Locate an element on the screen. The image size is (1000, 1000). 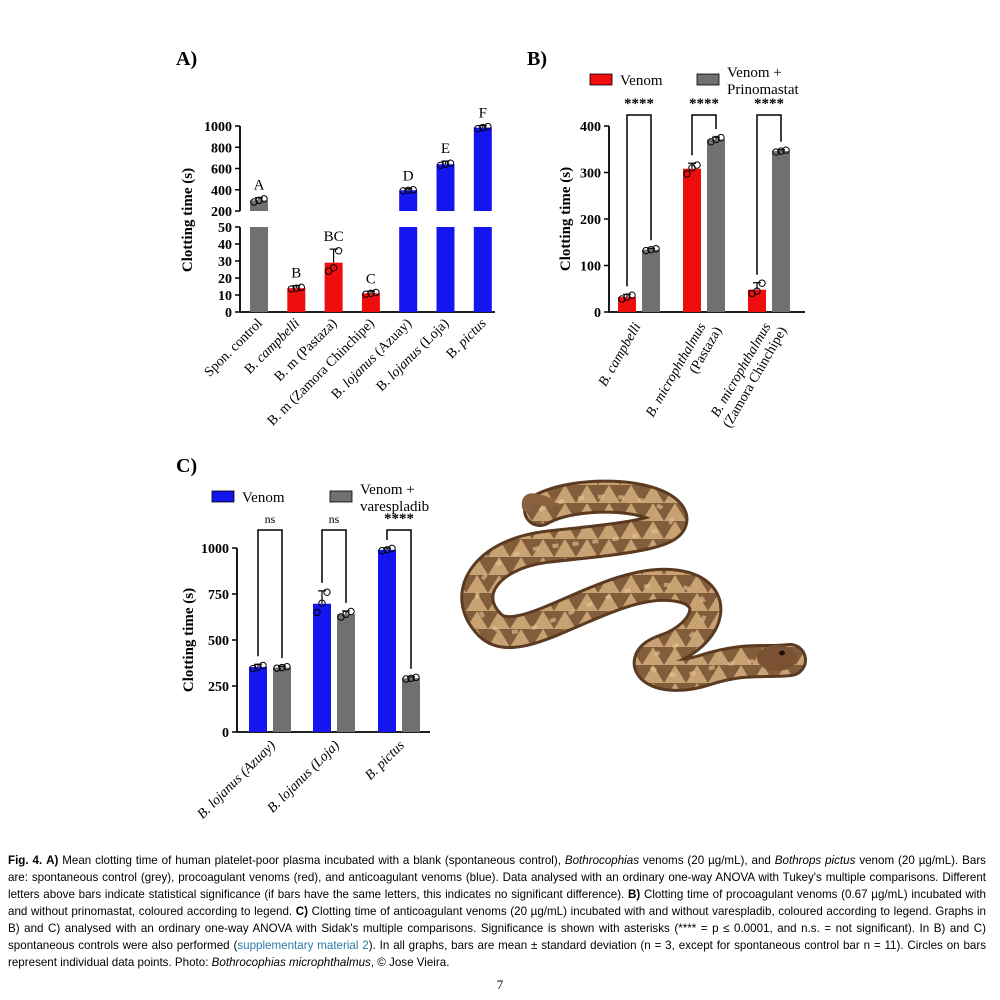
panel-a-label: A) is located at coordinates (187, 59).